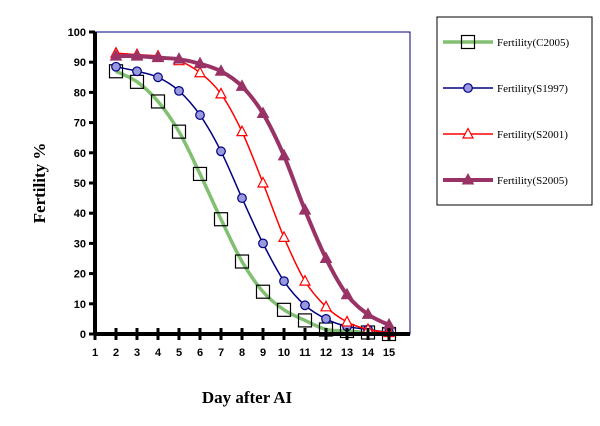 The height and width of the screenshot is (426, 600). I want to click on legend-item-4: Fertility(S2005), so click(505, 179).